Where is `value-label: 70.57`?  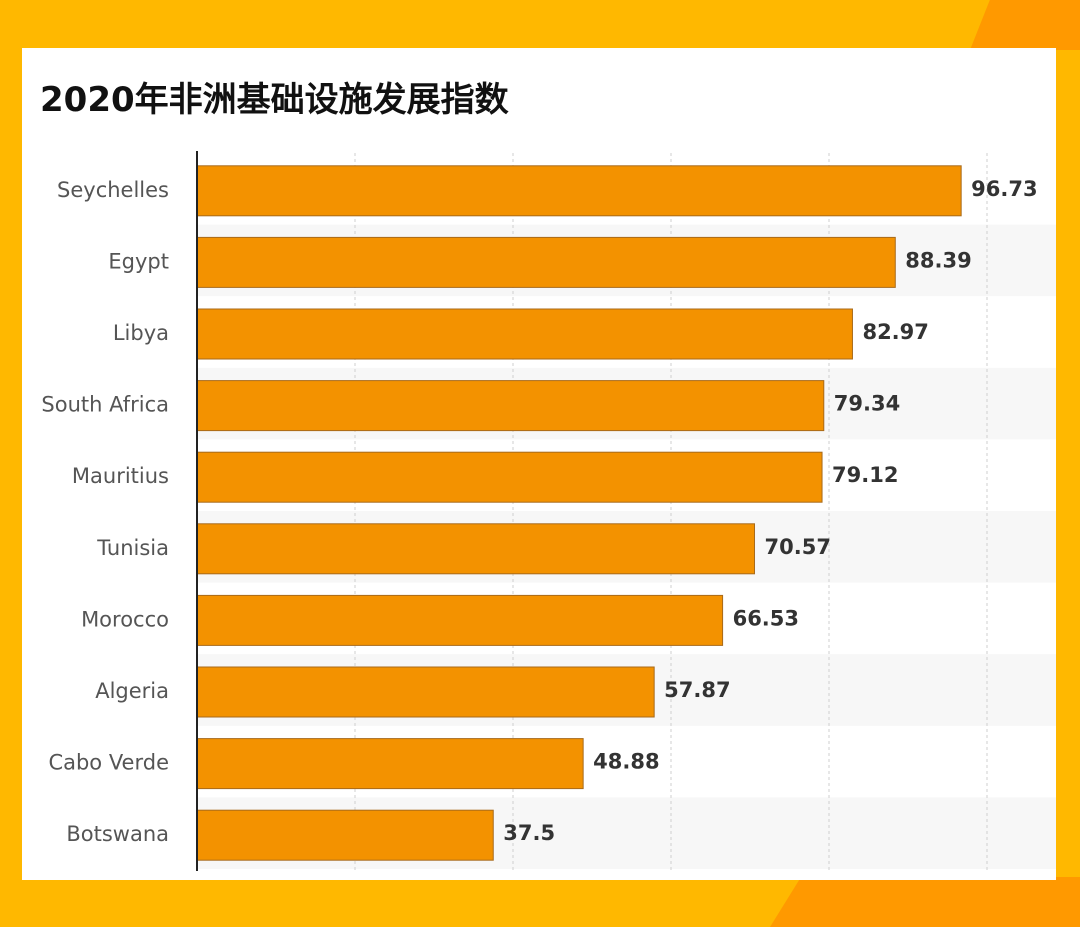
value-label: 70.57 is located at coordinates (798, 547).